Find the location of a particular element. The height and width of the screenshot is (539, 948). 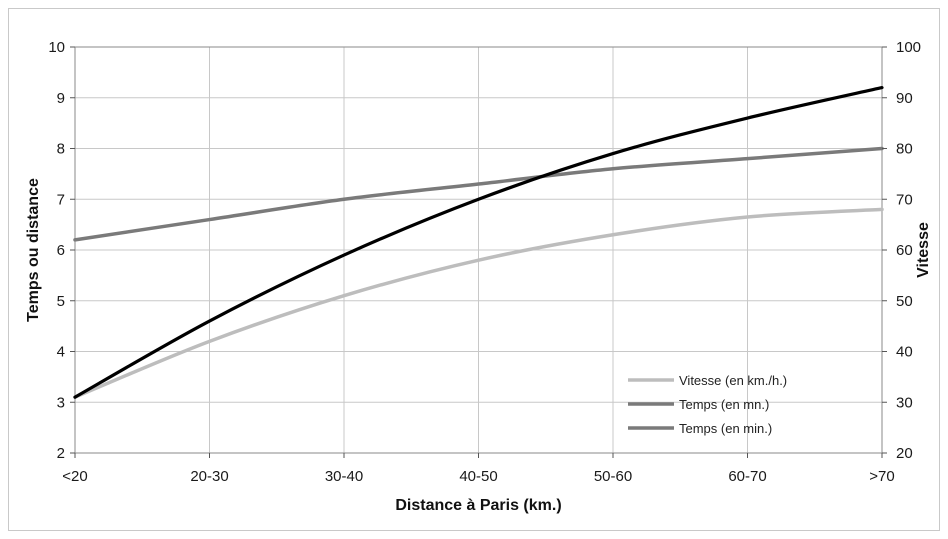

y-axis-title: Temps ou distance is located at coordinates (33, 250).